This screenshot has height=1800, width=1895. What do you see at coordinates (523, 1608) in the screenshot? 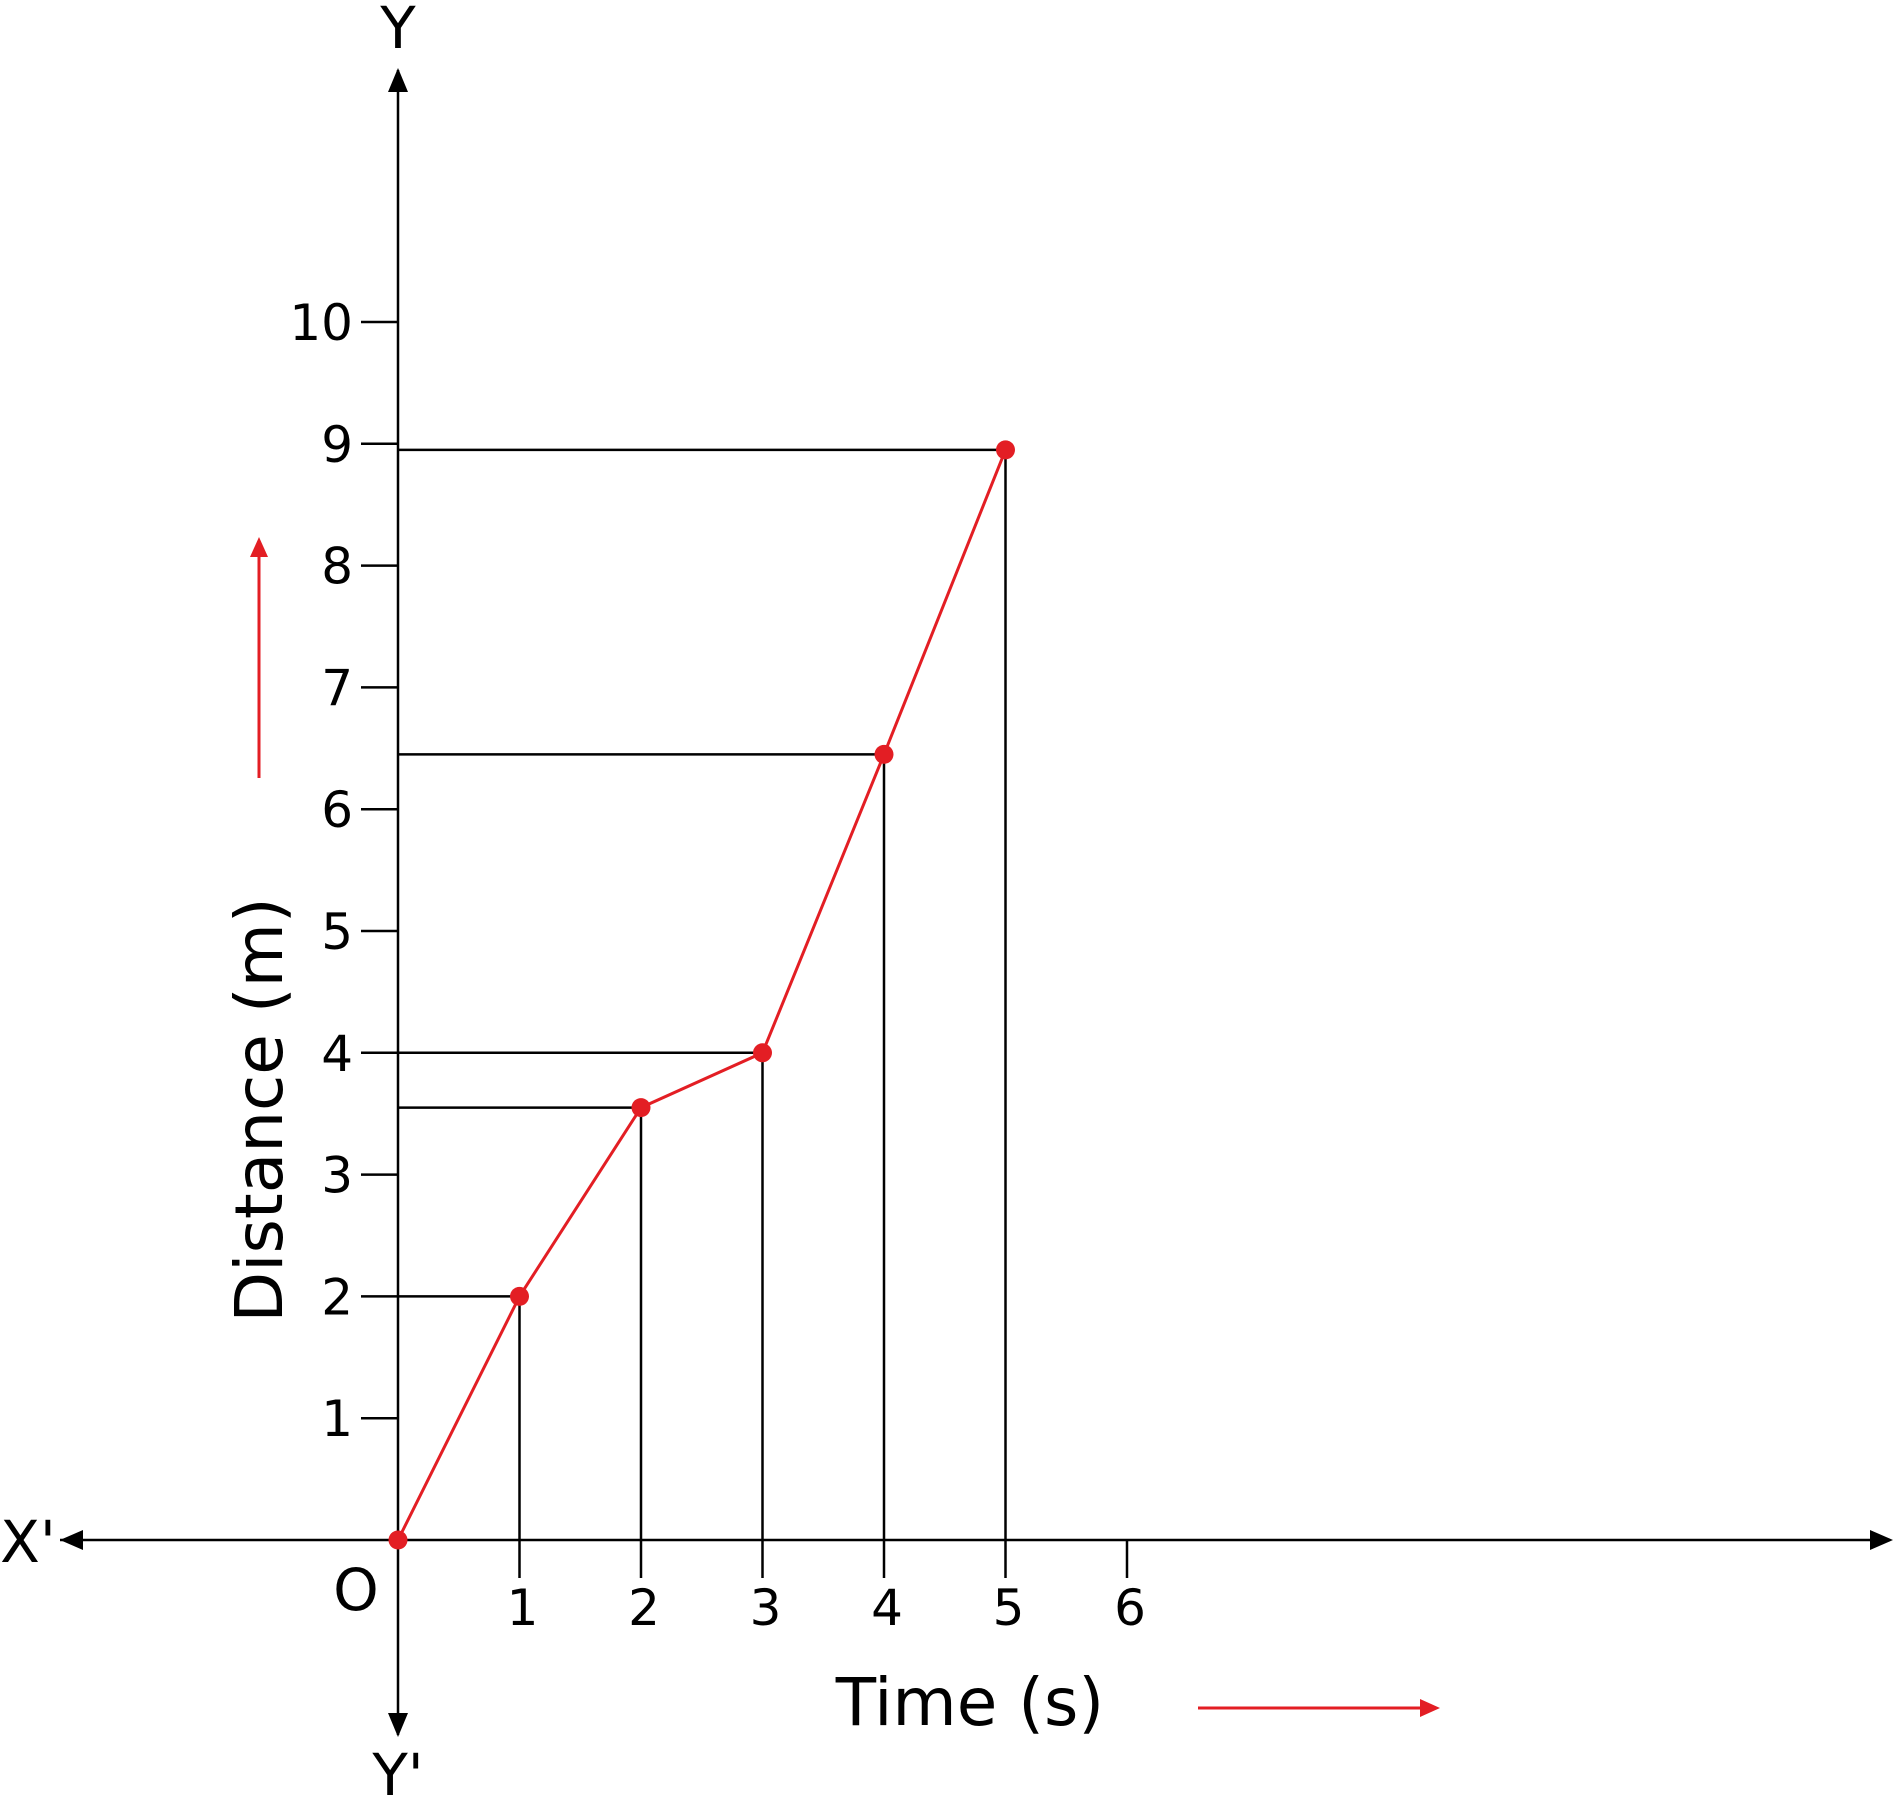
I see `x-tick-label: 1` at bounding box center [523, 1608].